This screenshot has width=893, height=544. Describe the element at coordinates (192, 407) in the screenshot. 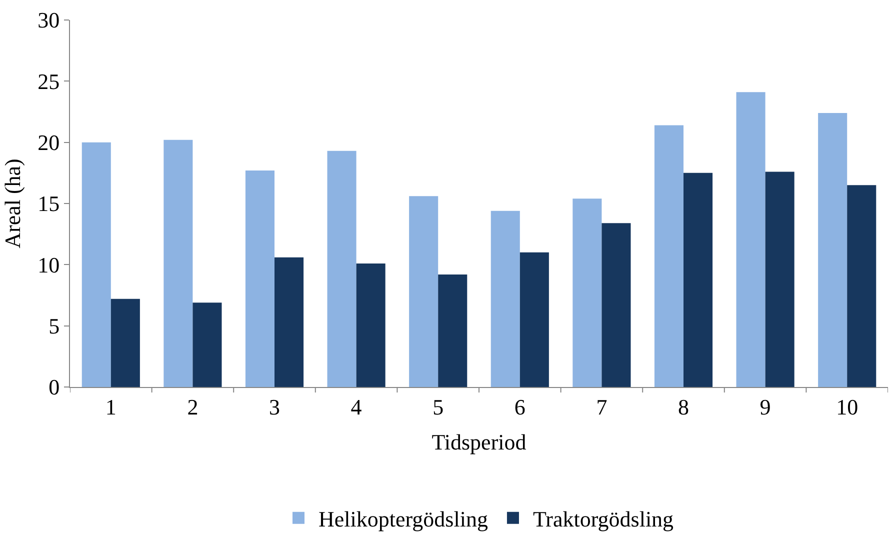

I see `x-tick-label: 2` at that location.